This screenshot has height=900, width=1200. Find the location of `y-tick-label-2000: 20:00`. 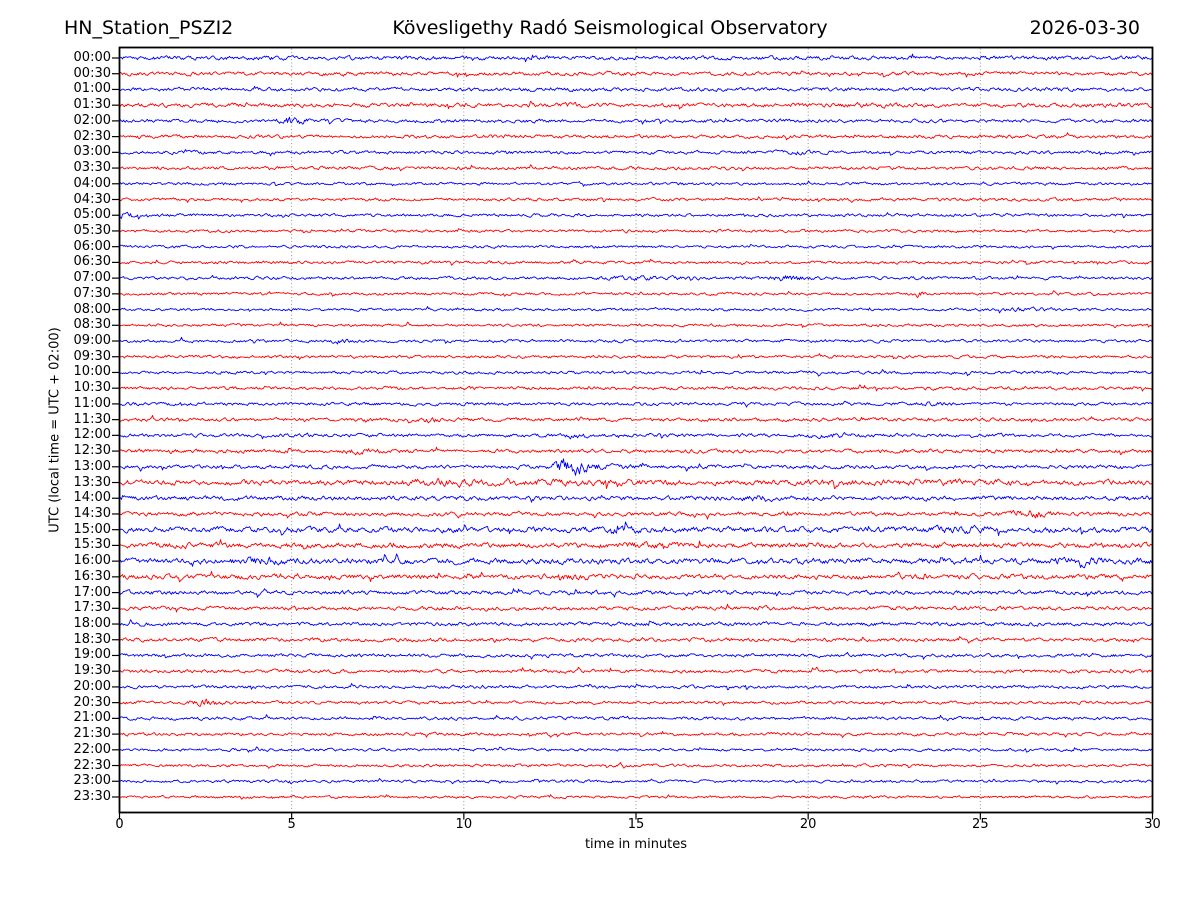

y-tick-label-2000: 20:00 is located at coordinates (92, 686).